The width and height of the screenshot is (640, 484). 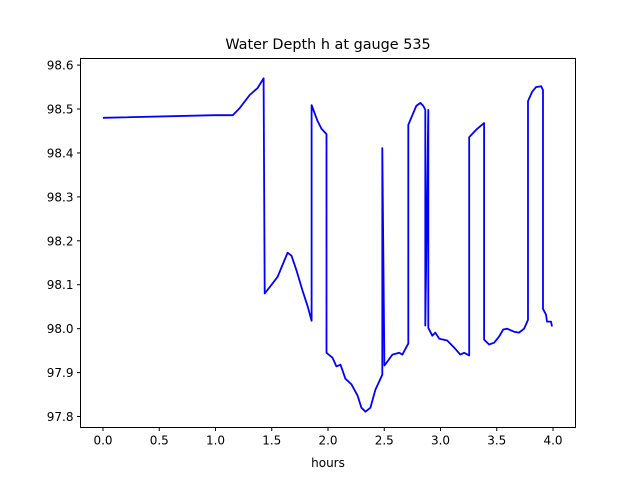 What do you see at coordinates (60, 197) in the screenshot?
I see `y-tick-label: 98.3` at bounding box center [60, 197].